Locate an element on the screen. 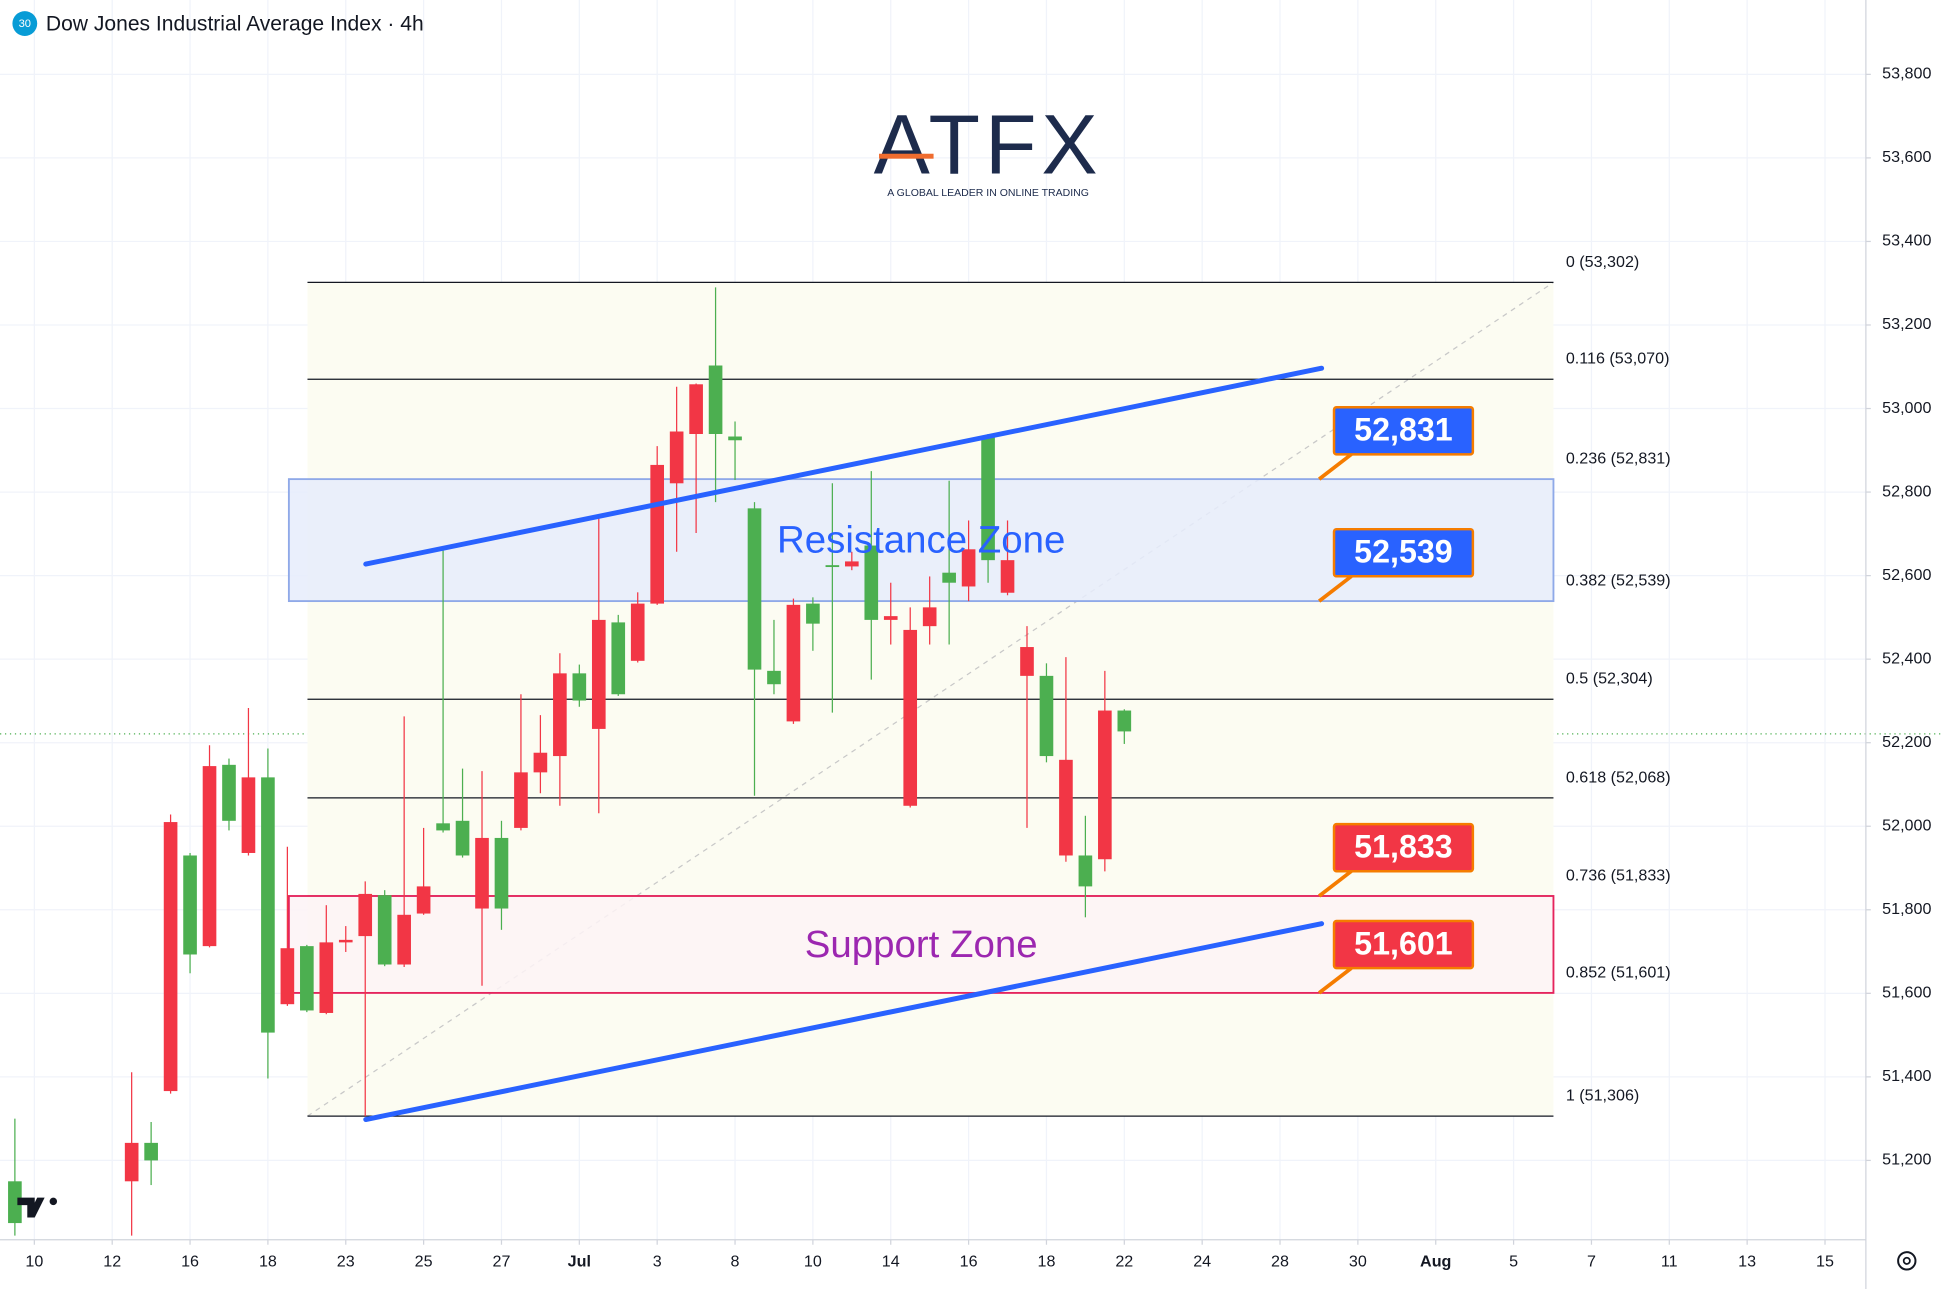 The width and height of the screenshot is (1944, 1289). fib-label: 0.236 (52,831) is located at coordinates (1618, 459).